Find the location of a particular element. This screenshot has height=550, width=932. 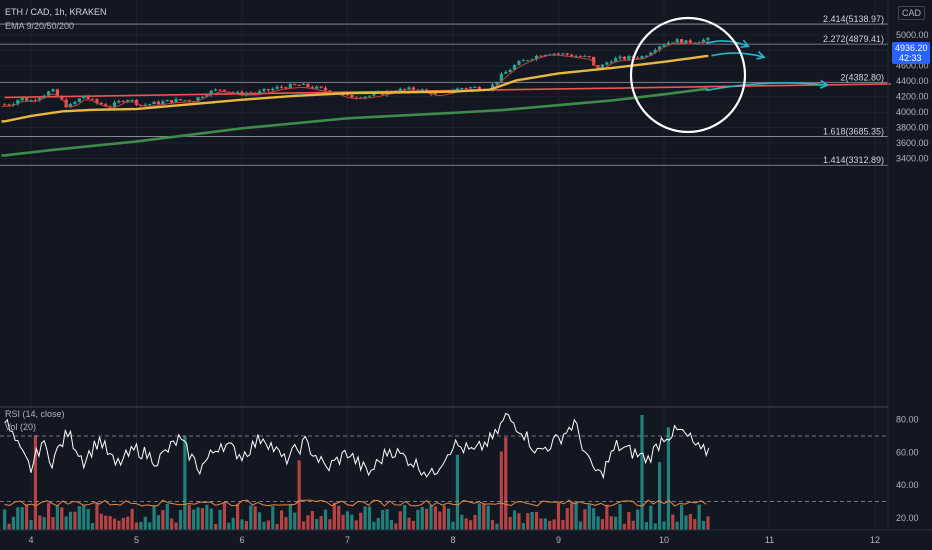

projection-arrows is located at coordinates (767, 65).